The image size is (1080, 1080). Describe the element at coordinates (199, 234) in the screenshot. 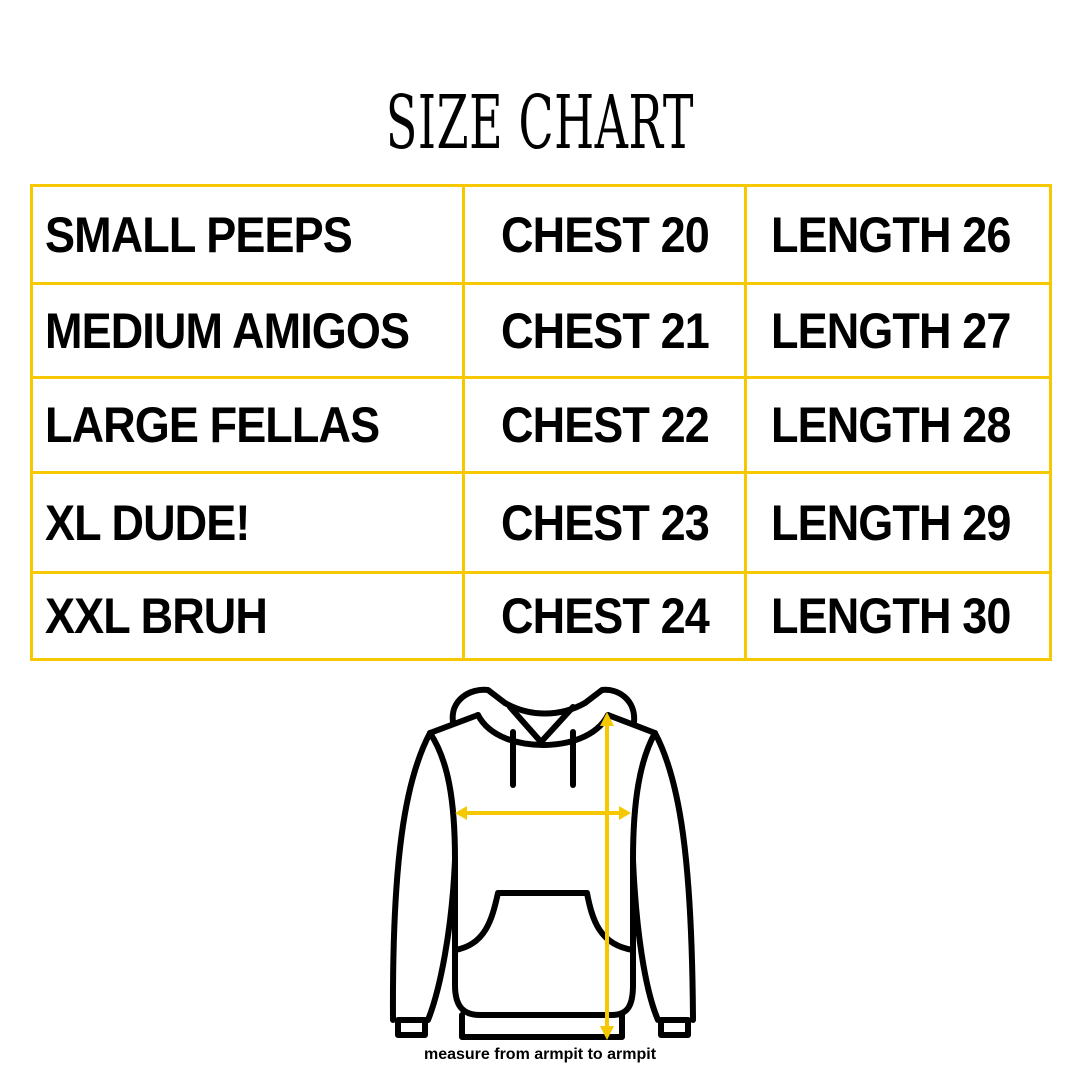

I see `size-label: SMALL PEEPS` at that location.